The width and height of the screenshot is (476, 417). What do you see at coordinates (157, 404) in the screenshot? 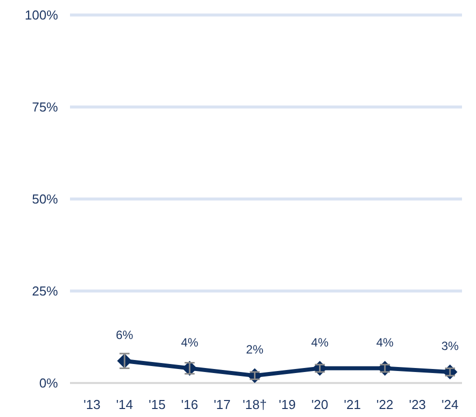
I see `x-tick-label: '15` at bounding box center [157, 404].